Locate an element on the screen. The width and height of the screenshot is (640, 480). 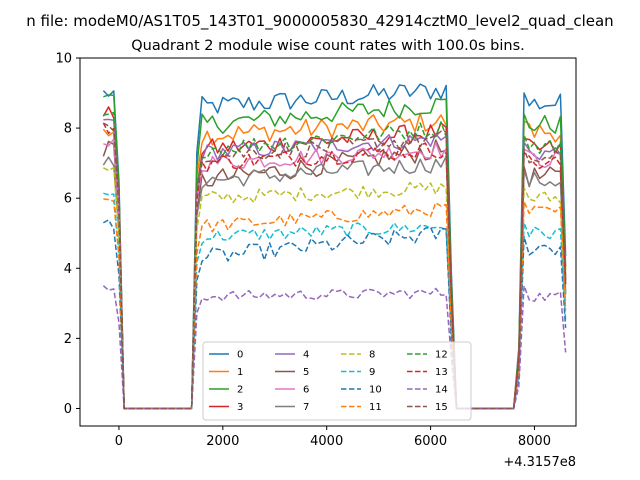
x-tick-label: 8000 is located at coordinates (534, 441).